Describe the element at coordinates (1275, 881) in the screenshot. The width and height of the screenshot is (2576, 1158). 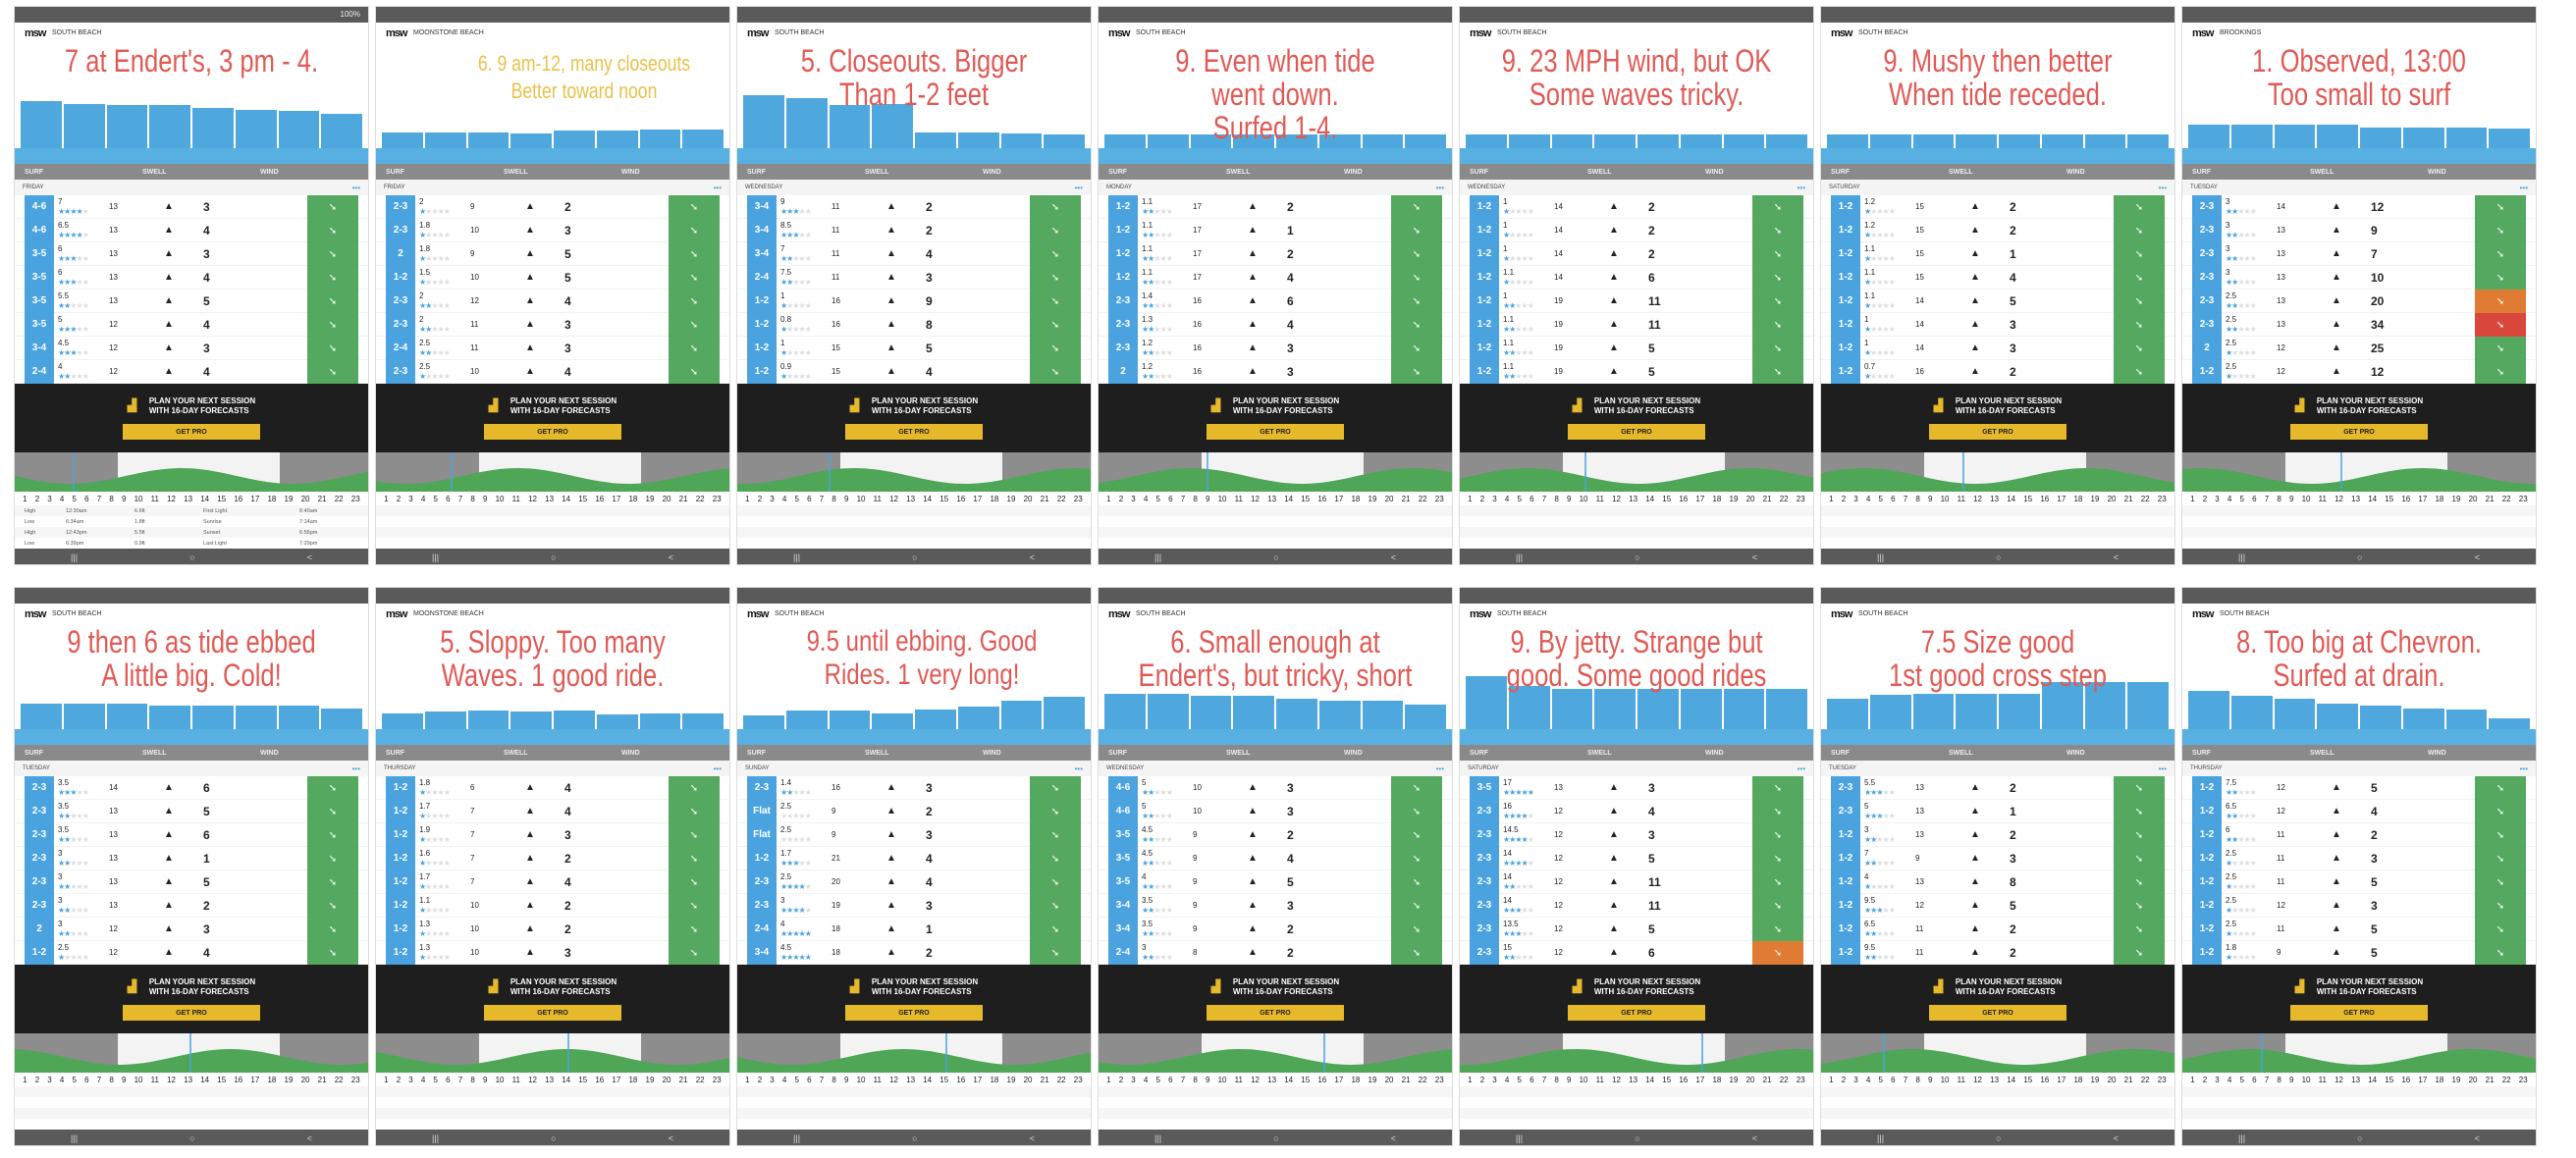
I see `forecast-row: 3-5 4 ★★★★★ 9 ▲ 5 ➘` at that location.